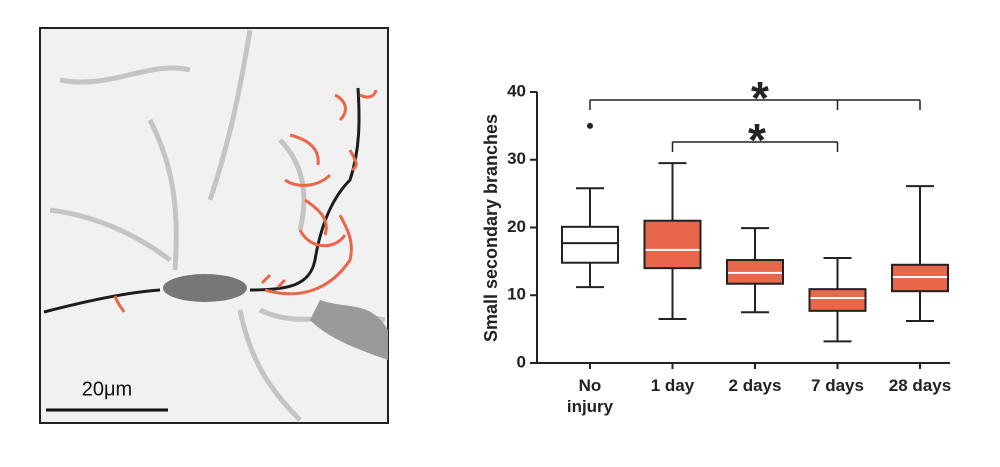 This screenshot has height=467, width=1000. Describe the element at coordinates (516, 158) in the screenshot. I see `y-tick-label: 30` at that location.